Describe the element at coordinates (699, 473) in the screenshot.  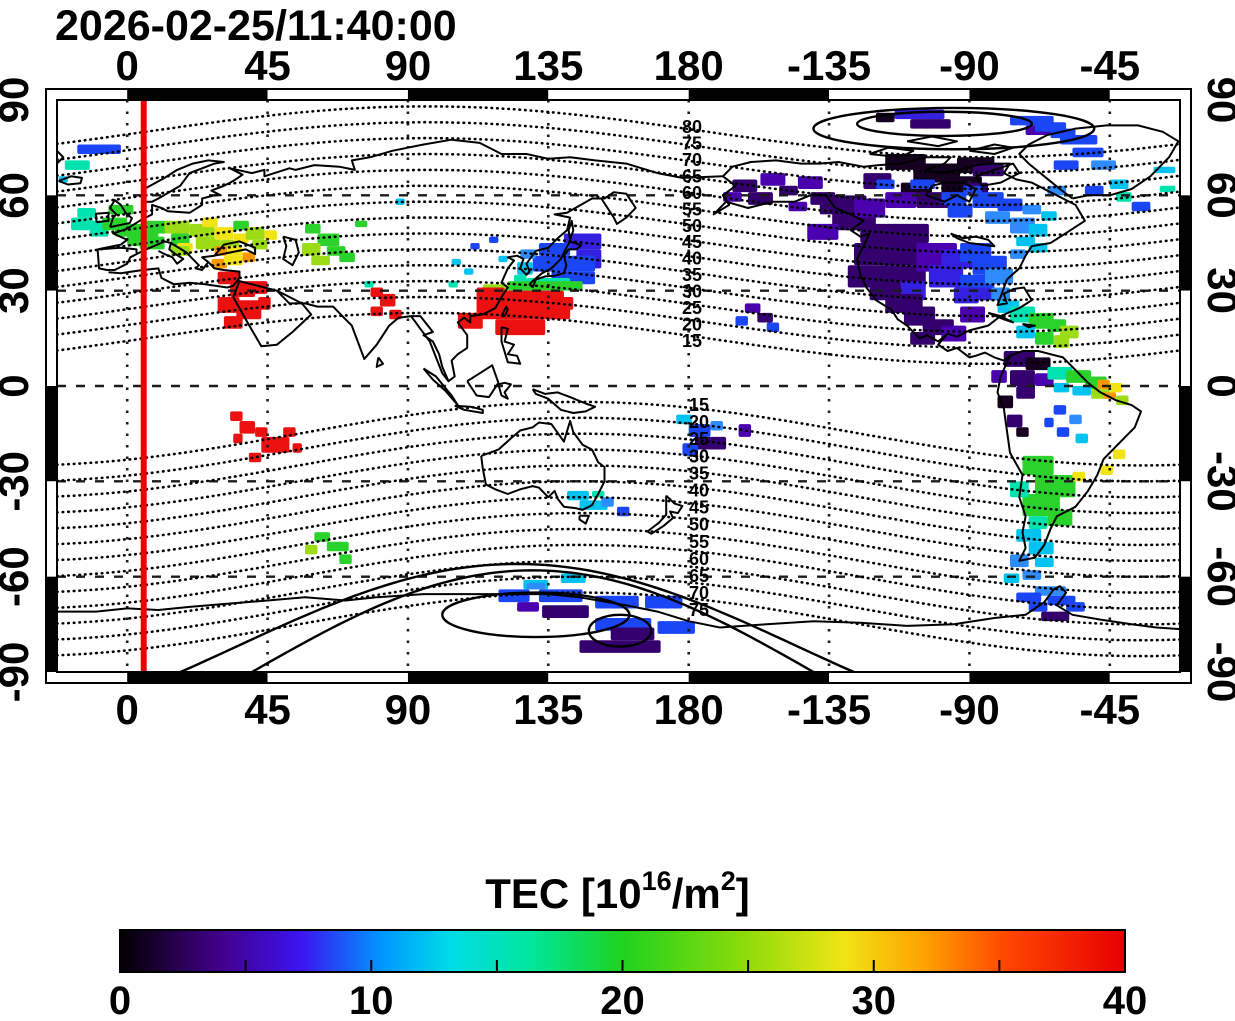
I see `contour-label-south: 35` at that location.